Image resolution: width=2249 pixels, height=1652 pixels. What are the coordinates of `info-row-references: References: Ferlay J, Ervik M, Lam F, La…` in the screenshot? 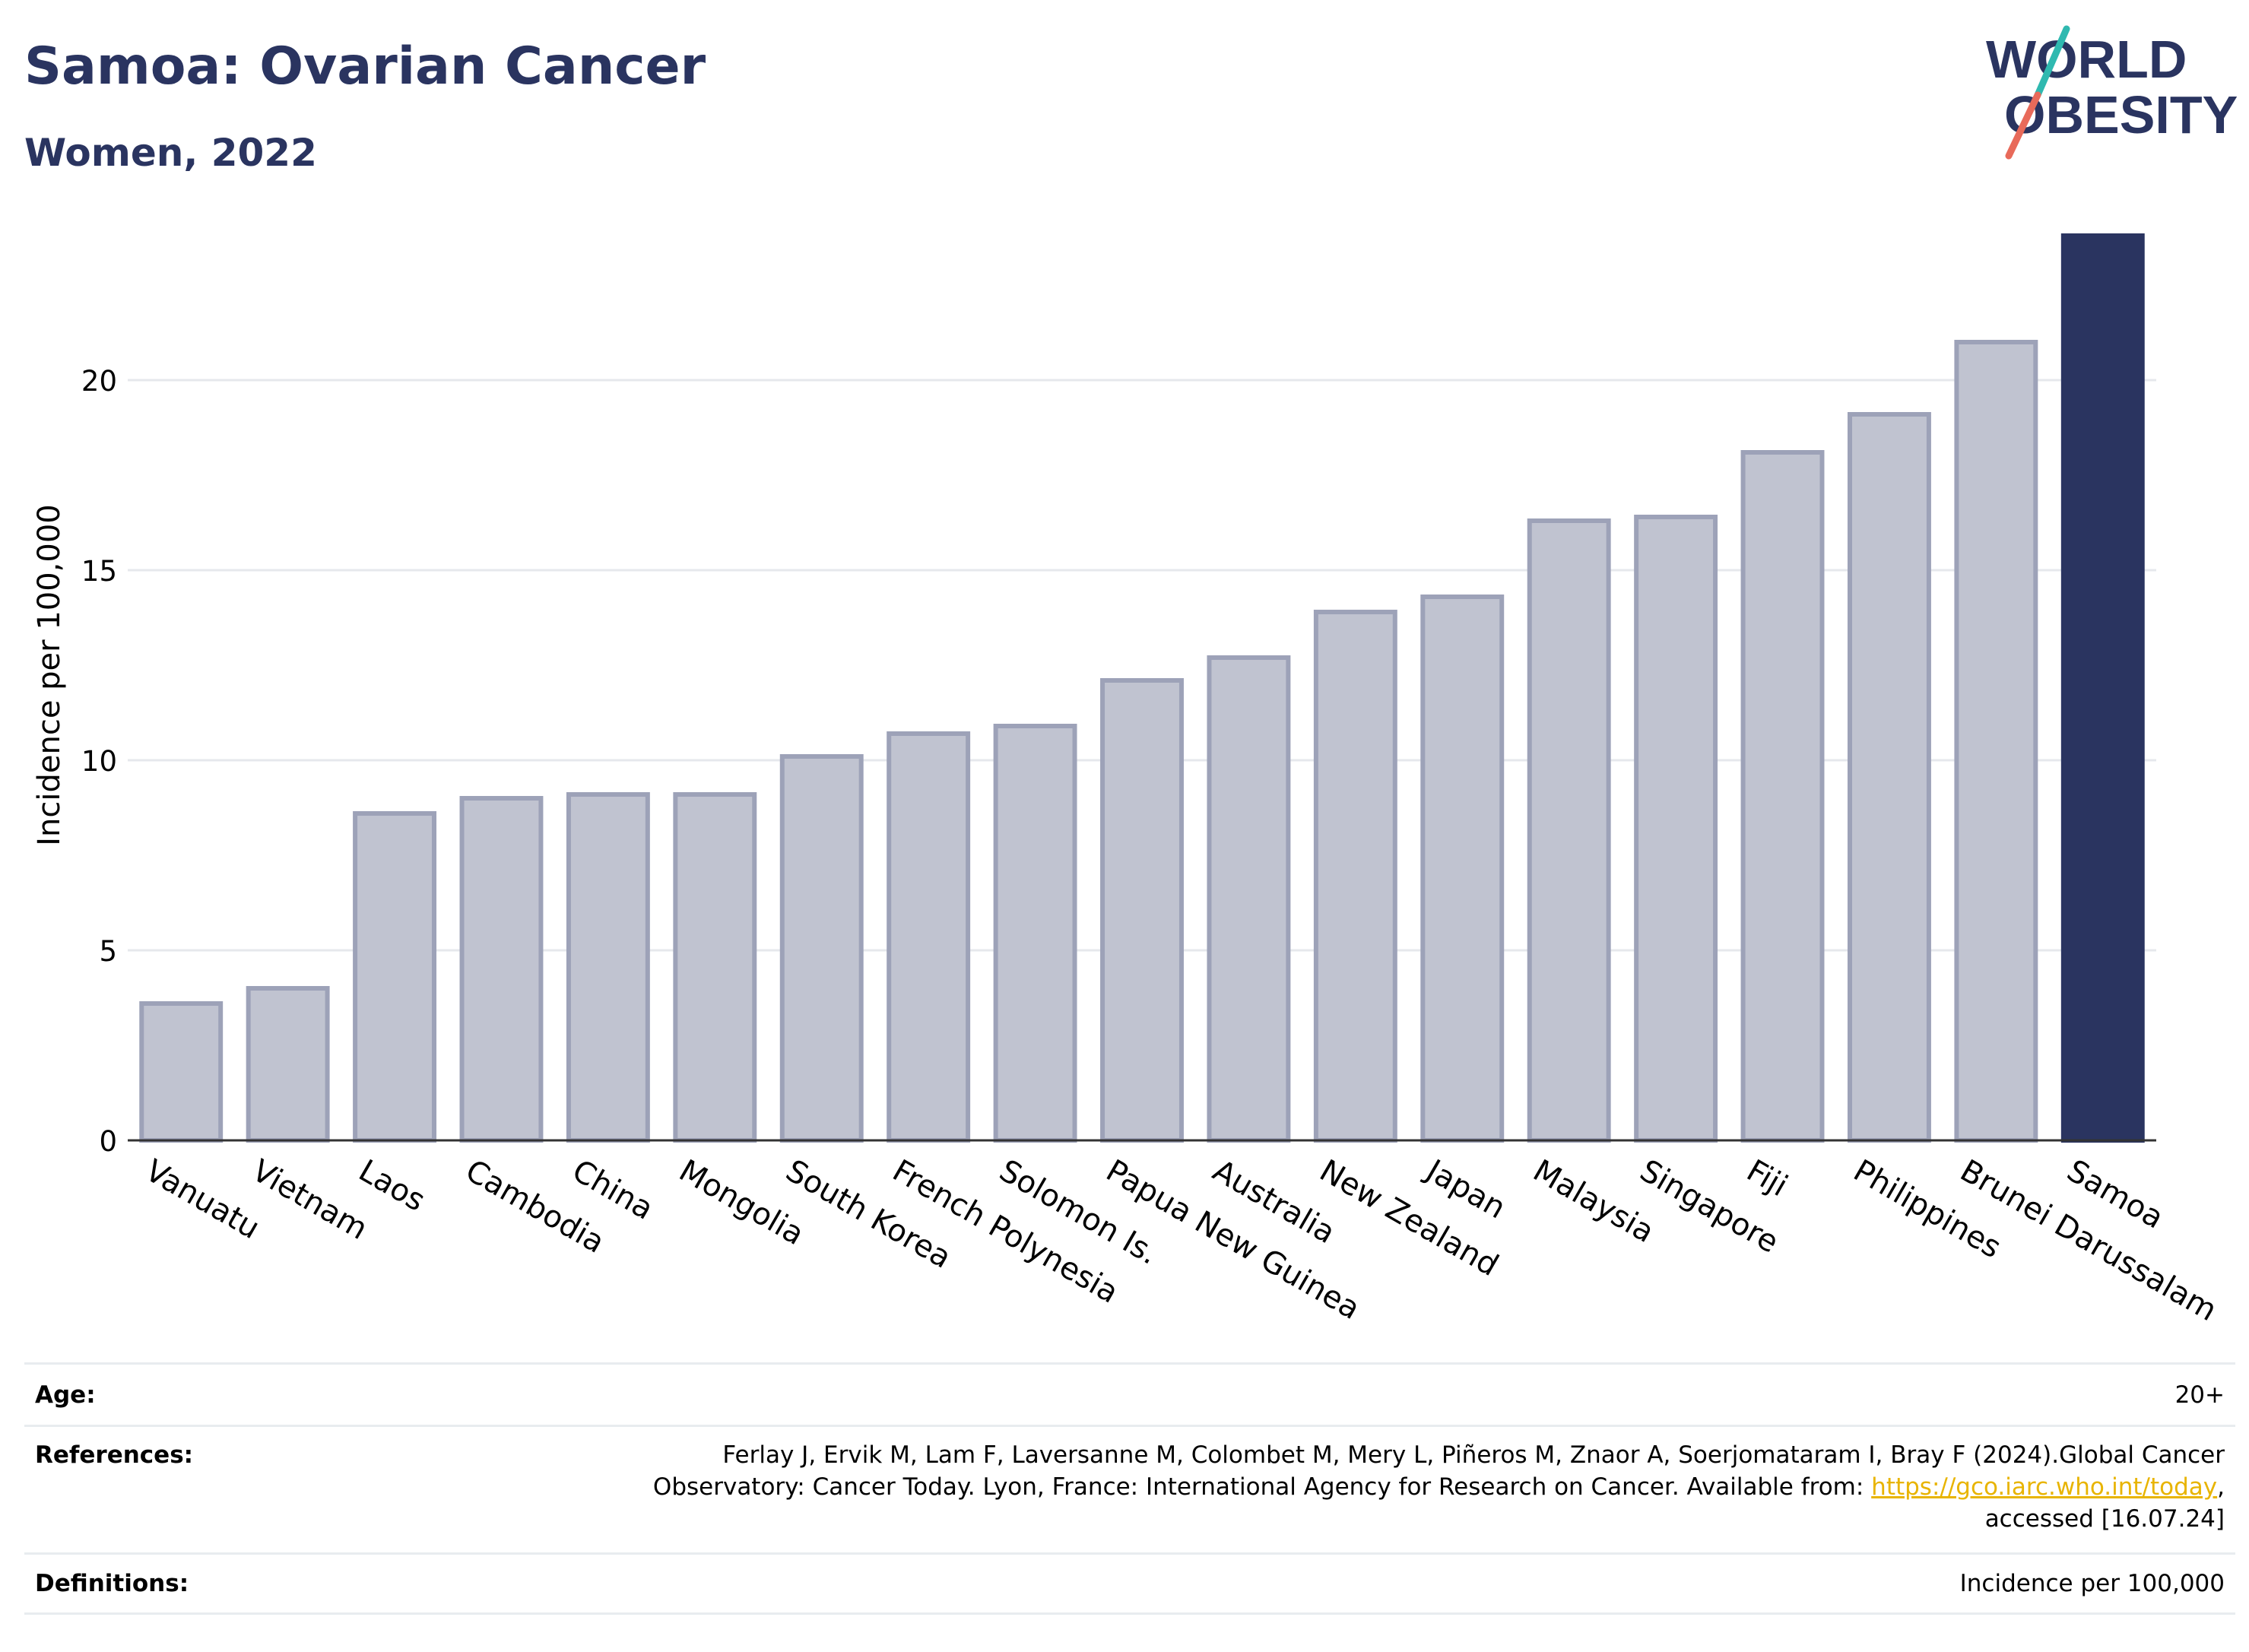 It's located at (1129, 1488).